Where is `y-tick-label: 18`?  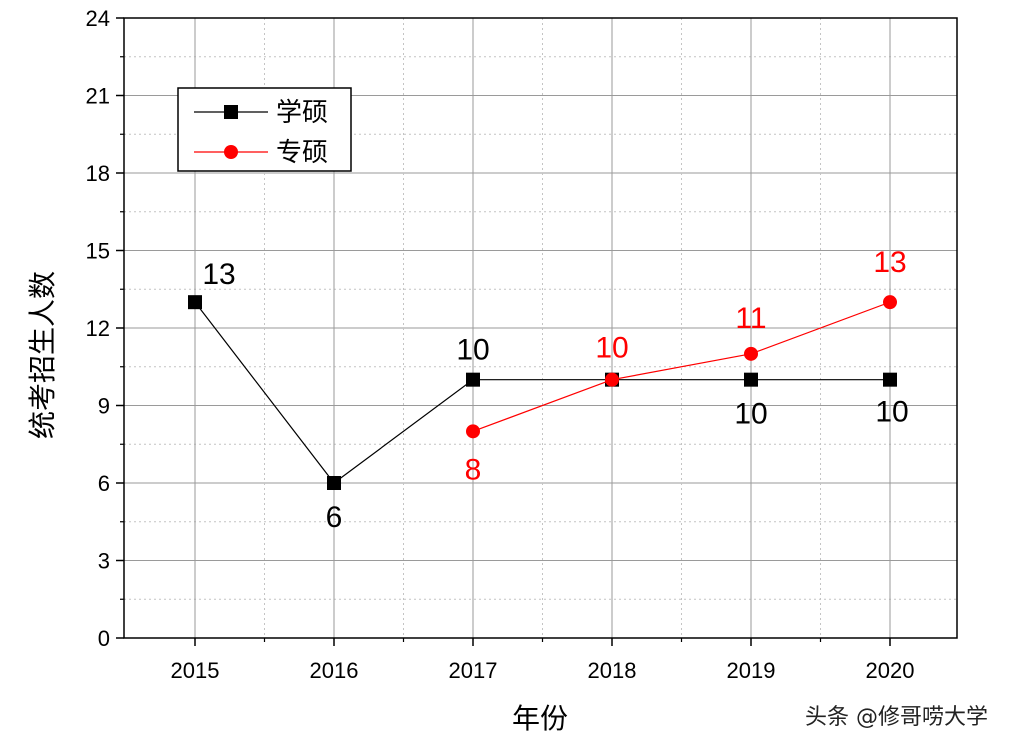 y-tick-label: 18 is located at coordinates (98, 173).